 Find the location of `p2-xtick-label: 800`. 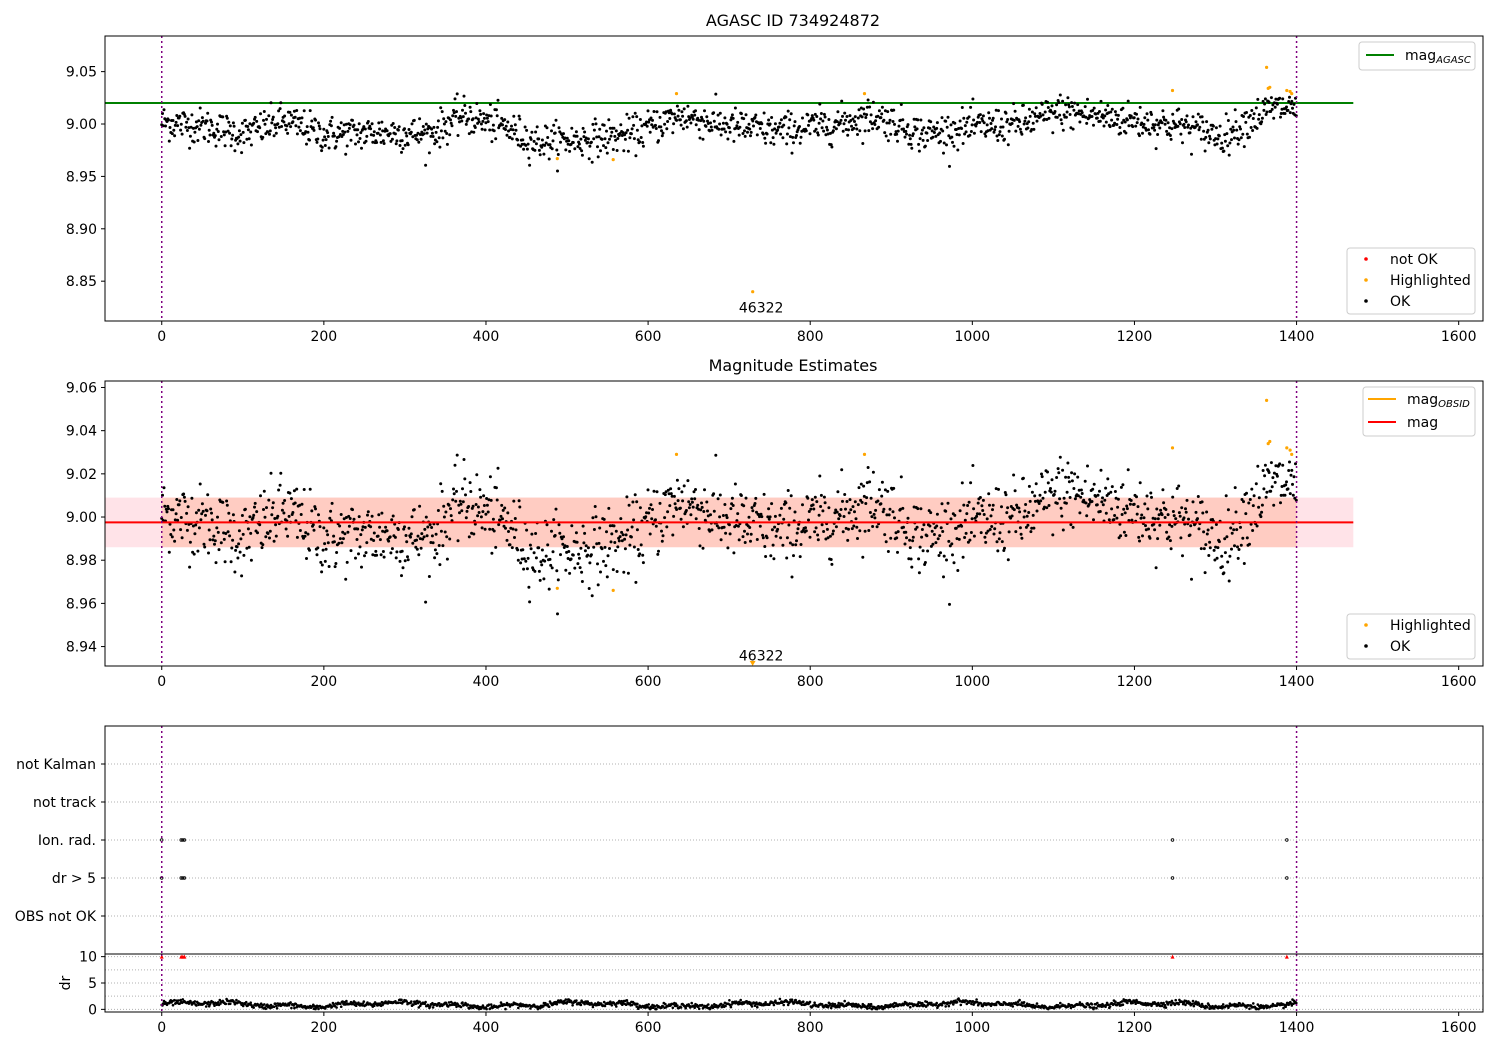

p2-xtick-label: 800 is located at coordinates (810, 682).